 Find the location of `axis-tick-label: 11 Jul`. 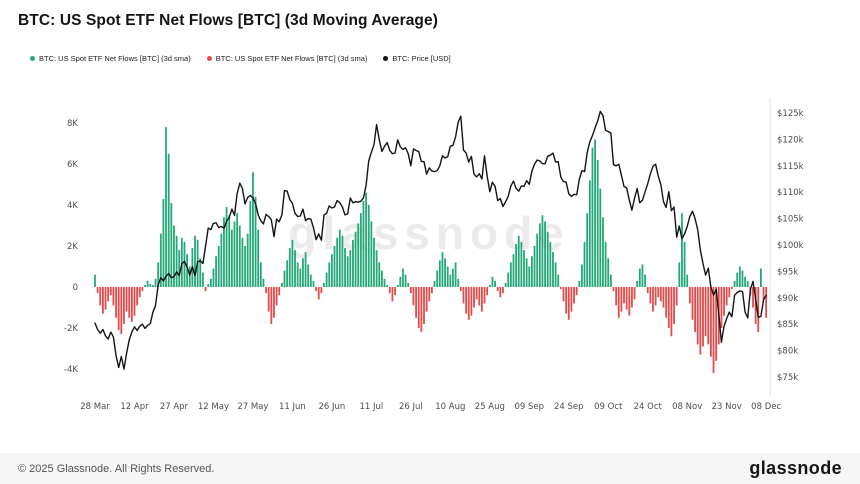

axis-tick-label: 11 Jul is located at coordinates (371, 407).